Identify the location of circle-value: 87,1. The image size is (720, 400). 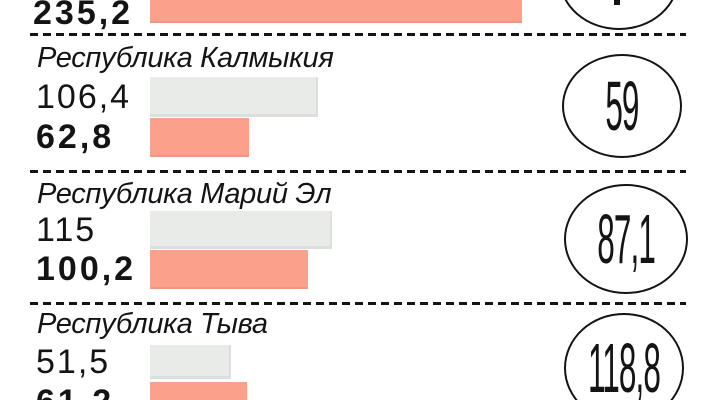
(626, 239).